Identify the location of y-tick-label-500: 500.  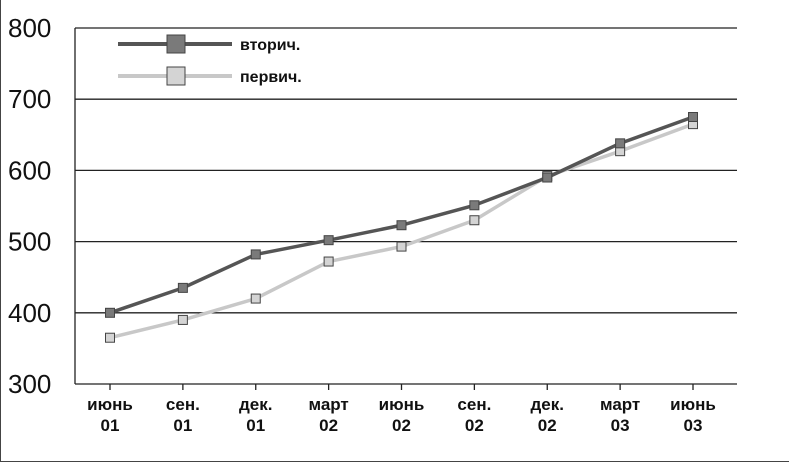
(29, 242).